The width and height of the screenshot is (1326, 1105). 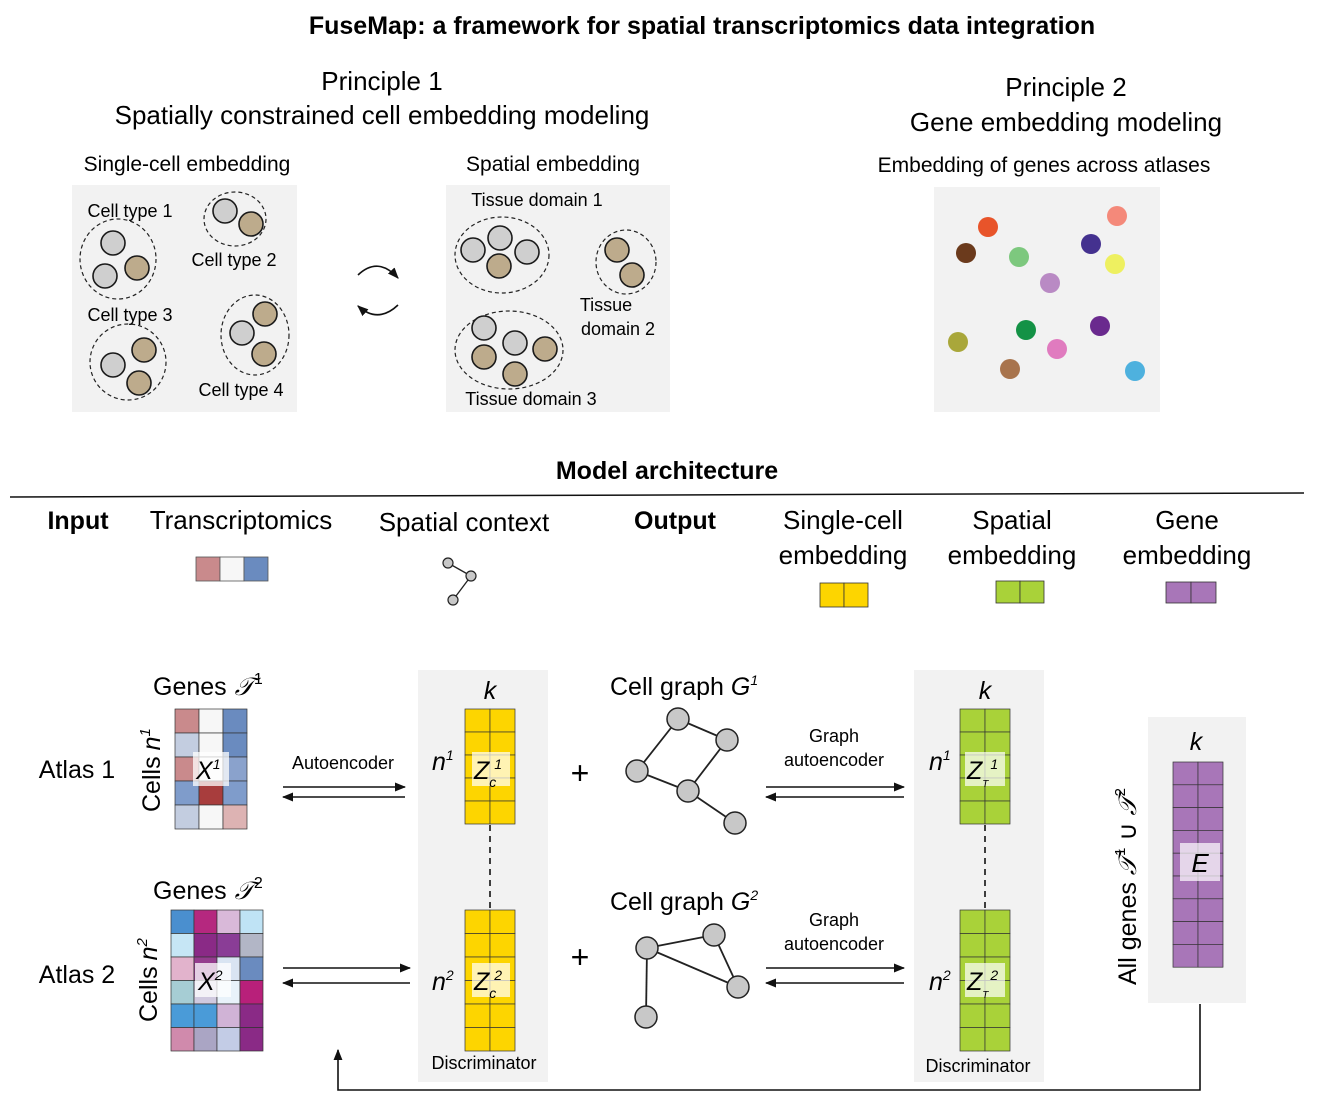 What do you see at coordinates (675, 521) in the screenshot?
I see `output-label: Output` at bounding box center [675, 521].